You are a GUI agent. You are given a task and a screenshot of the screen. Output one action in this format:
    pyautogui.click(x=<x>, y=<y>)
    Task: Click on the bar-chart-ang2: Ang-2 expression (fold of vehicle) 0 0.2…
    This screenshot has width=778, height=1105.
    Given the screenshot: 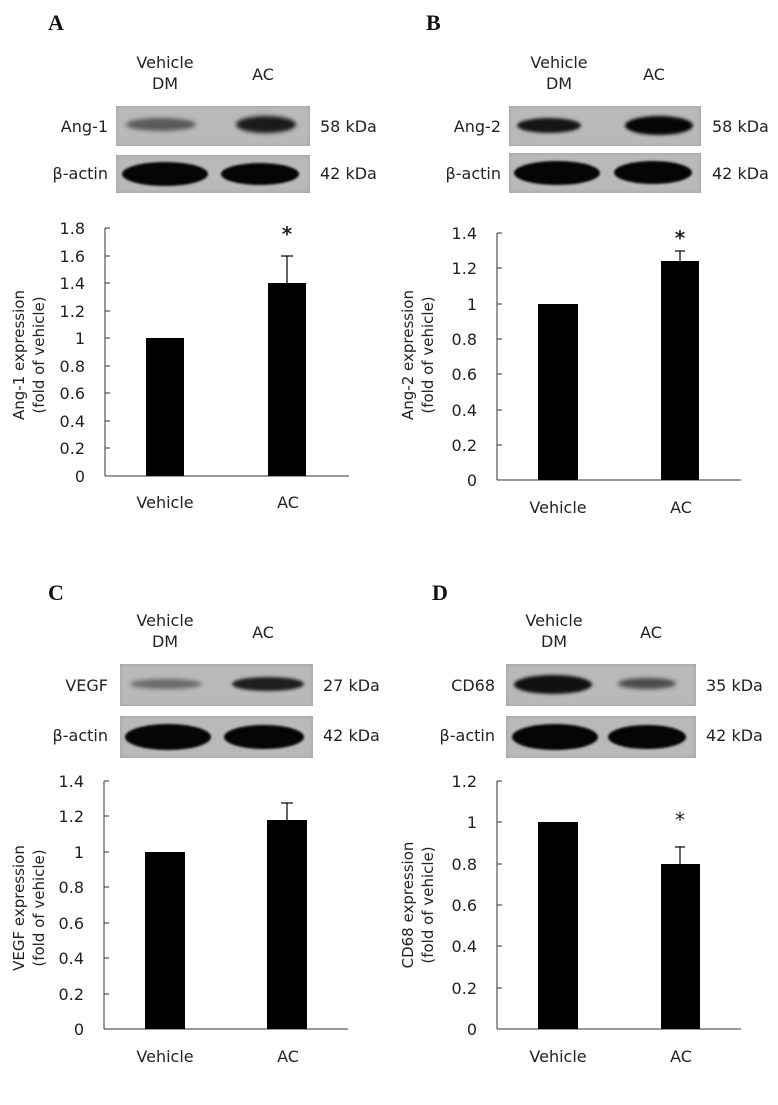 What is the action you would take?
    pyautogui.click(x=570, y=370)
    